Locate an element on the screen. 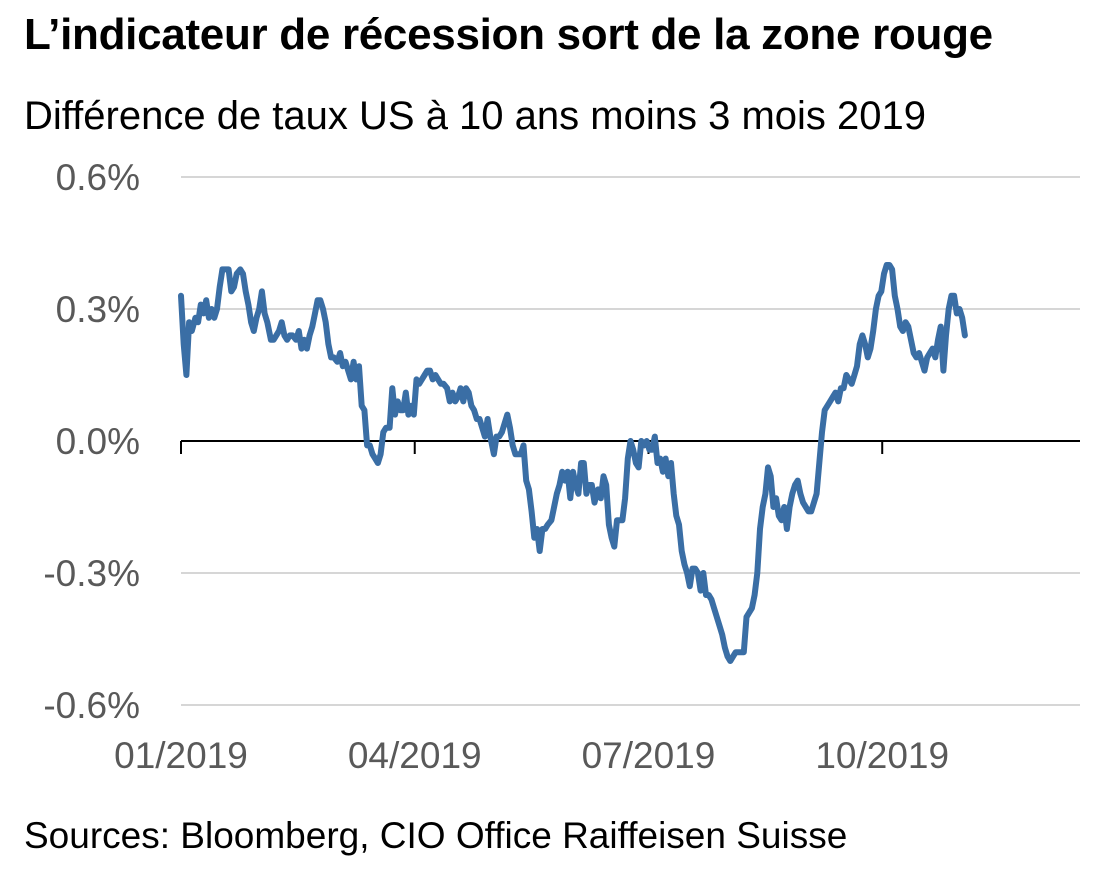 Image resolution: width=1118 pixels, height=875 pixels. x-tick-label: 04/2019 is located at coordinates (415, 755).